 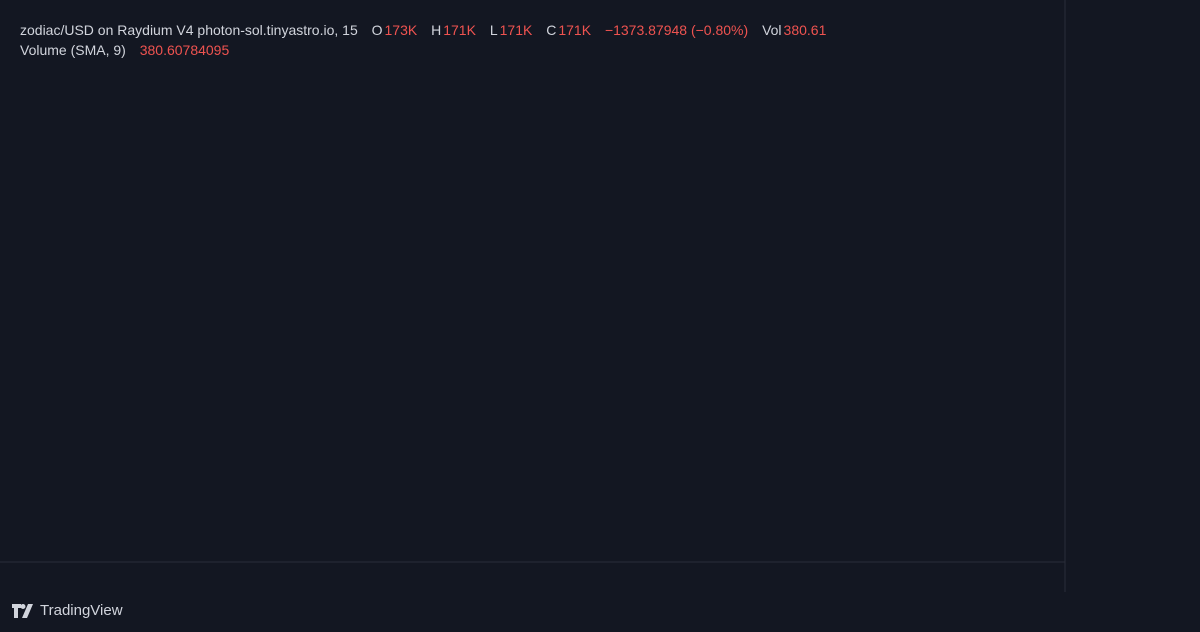 What do you see at coordinates (73, 50) in the screenshot?
I see `indicator-name: Volume (SMA, 9)` at bounding box center [73, 50].